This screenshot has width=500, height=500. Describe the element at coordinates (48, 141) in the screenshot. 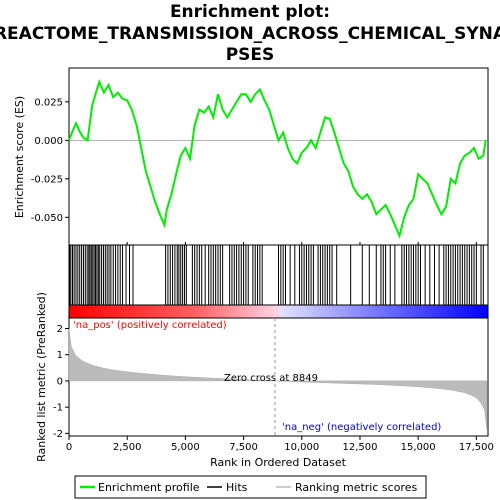

I see `es-tick-label: 0.000` at that location.